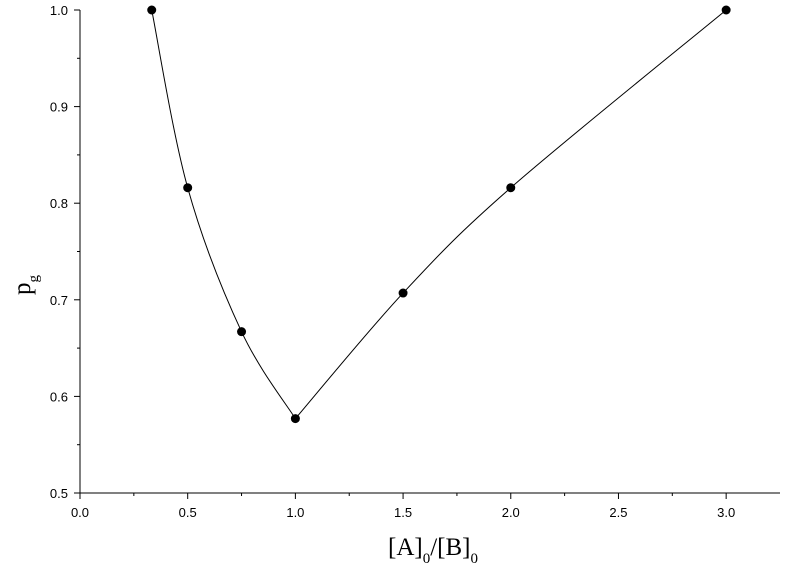 The height and width of the screenshot is (565, 787). What do you see at coordinates (188, 512) in the screenshot?
I see `x-tick-label: 0.5` at bounding box center [188, 512].